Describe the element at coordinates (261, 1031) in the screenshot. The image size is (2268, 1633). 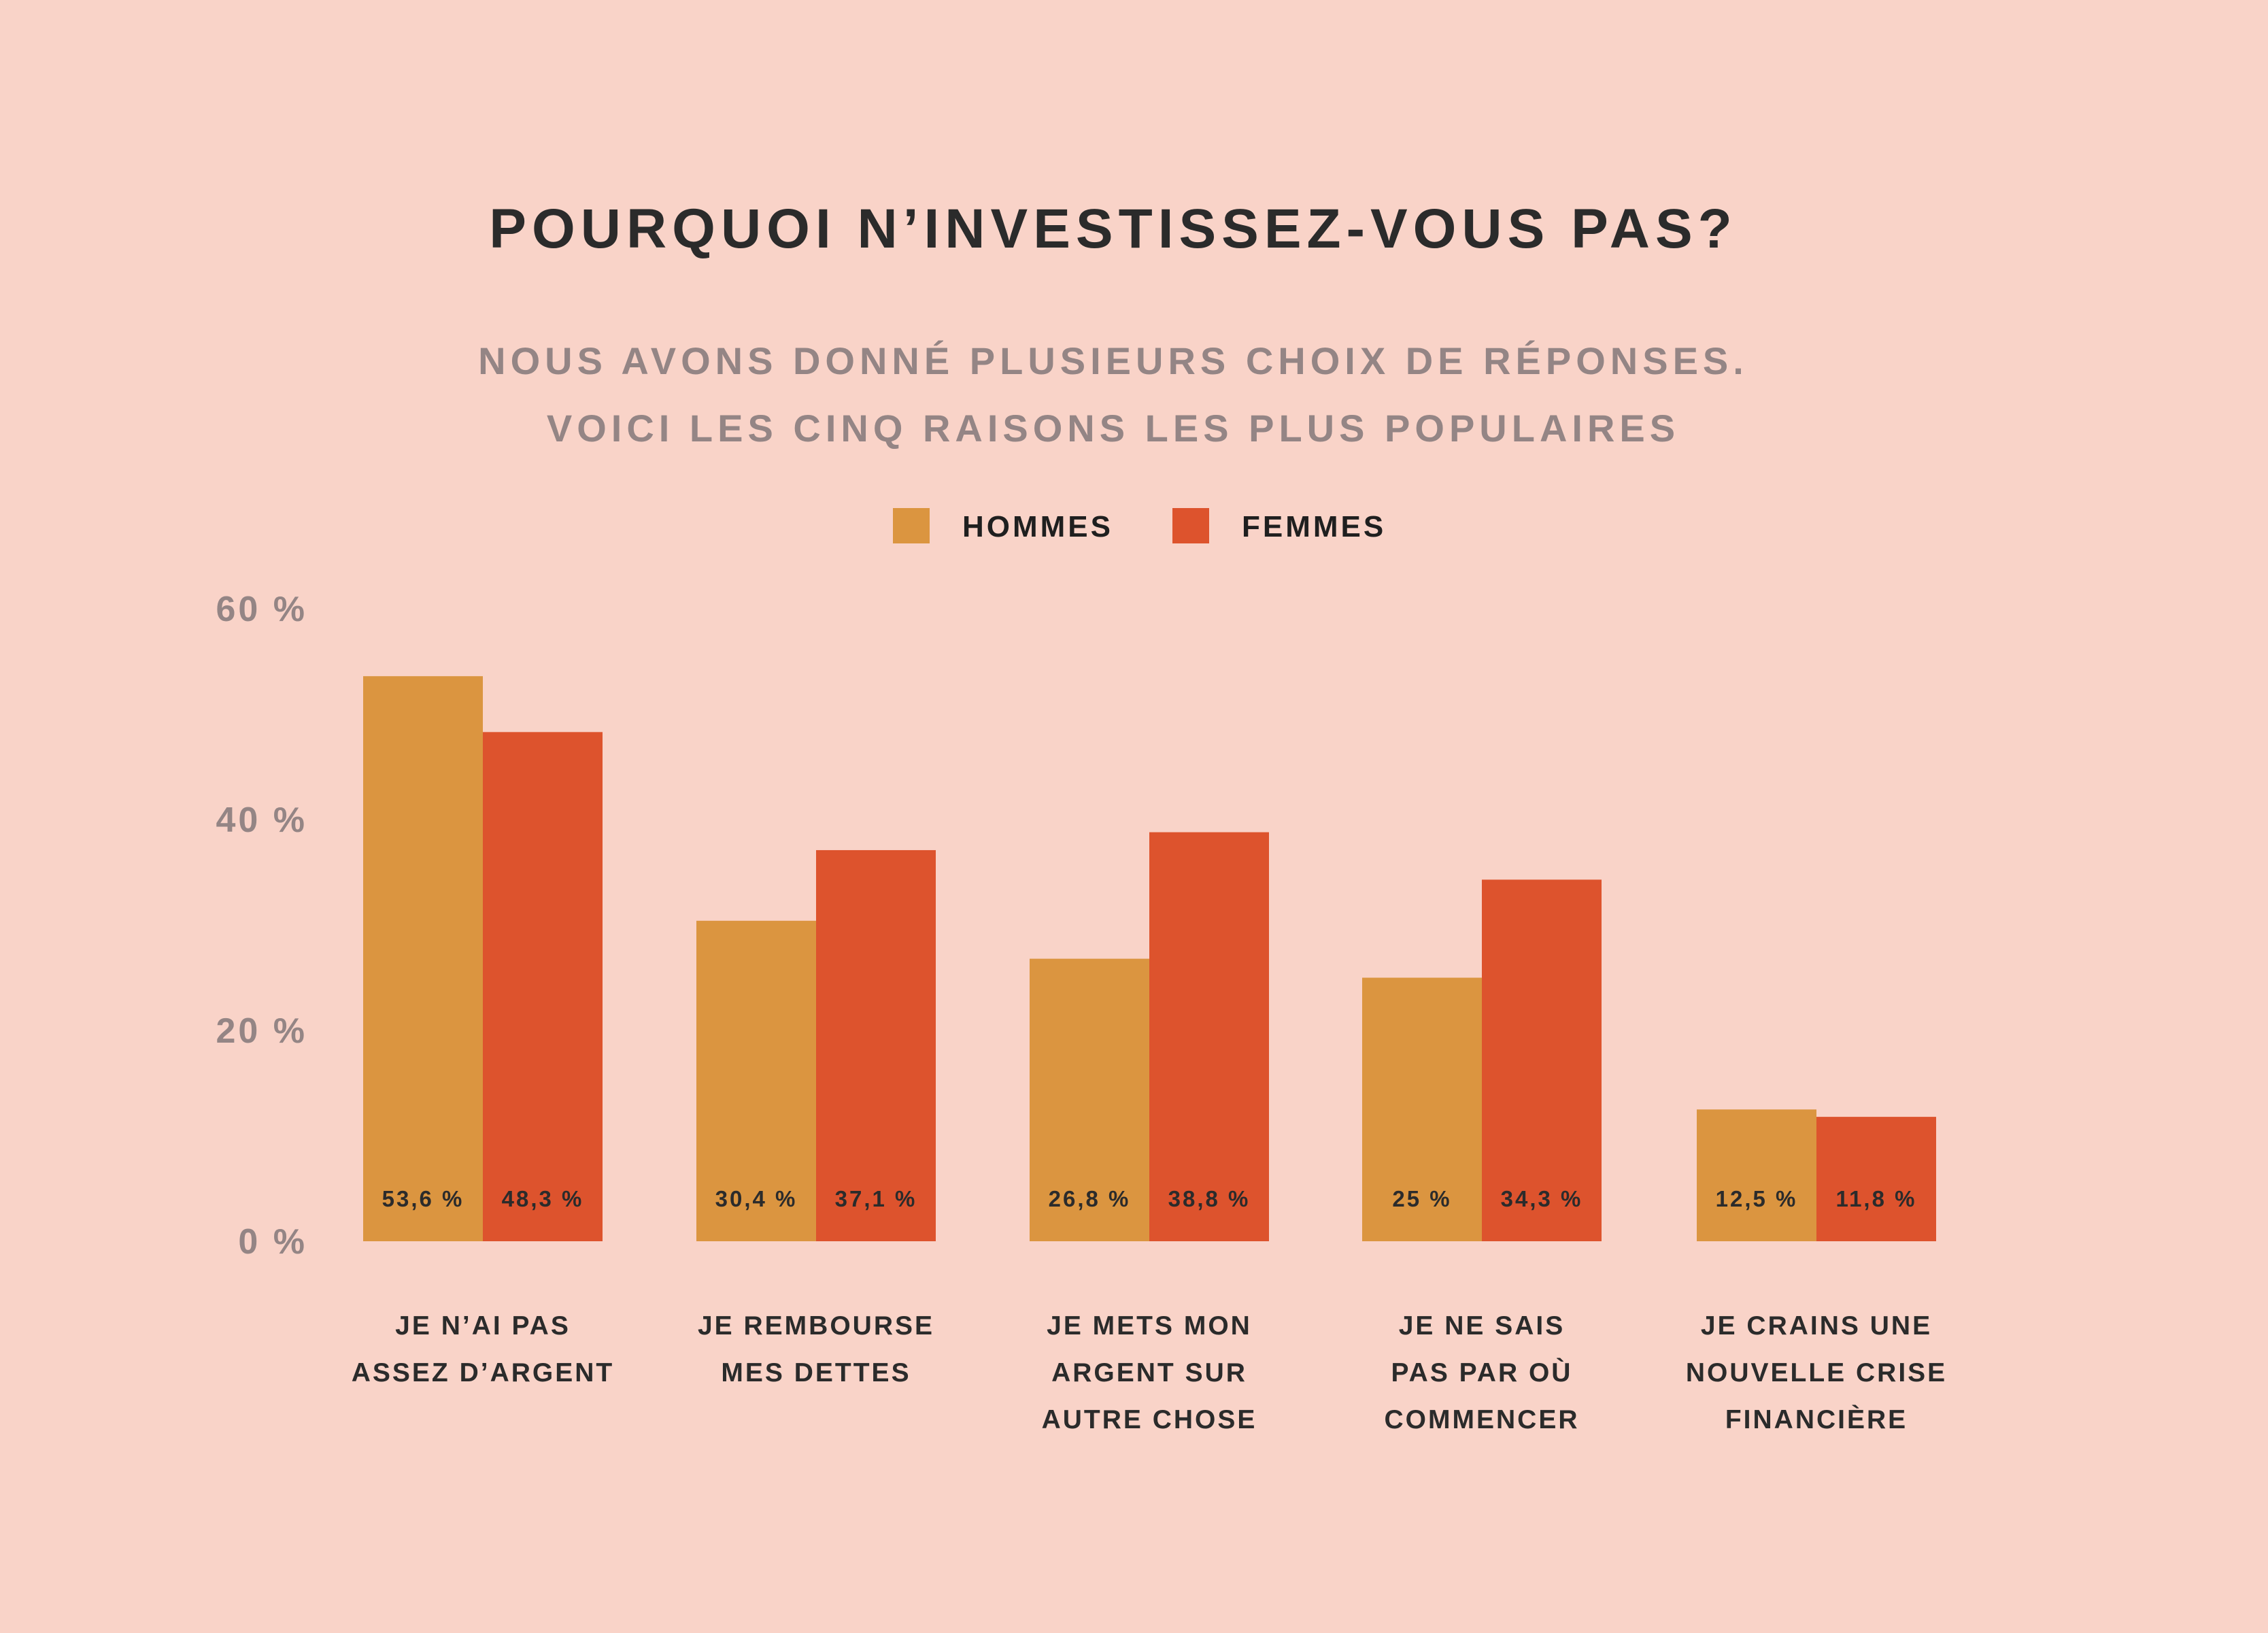
I see `y-tick-label: 20 %` at that location.